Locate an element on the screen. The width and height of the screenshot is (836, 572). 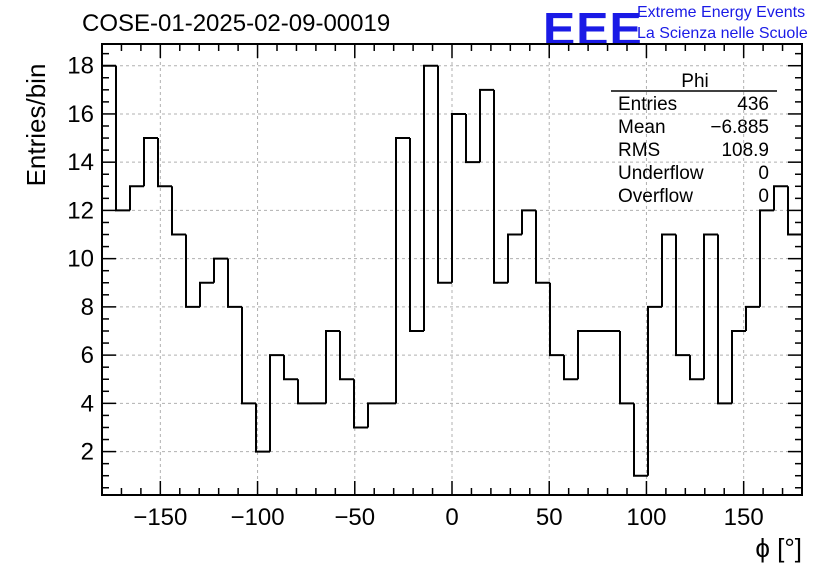
y-tick-label: 8 is located at coordinates (87, 307).